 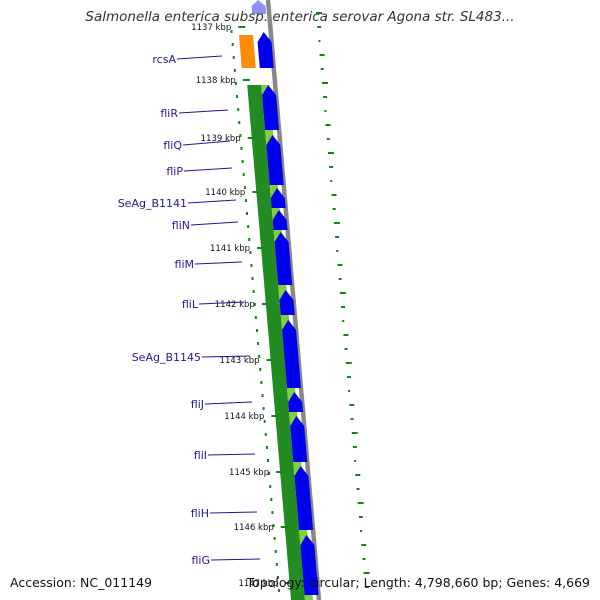 What do you see at coordinates (197, 404) in the screenshot?
I see `gene-label-flij: fliJ` at bounding box center [197, 404].